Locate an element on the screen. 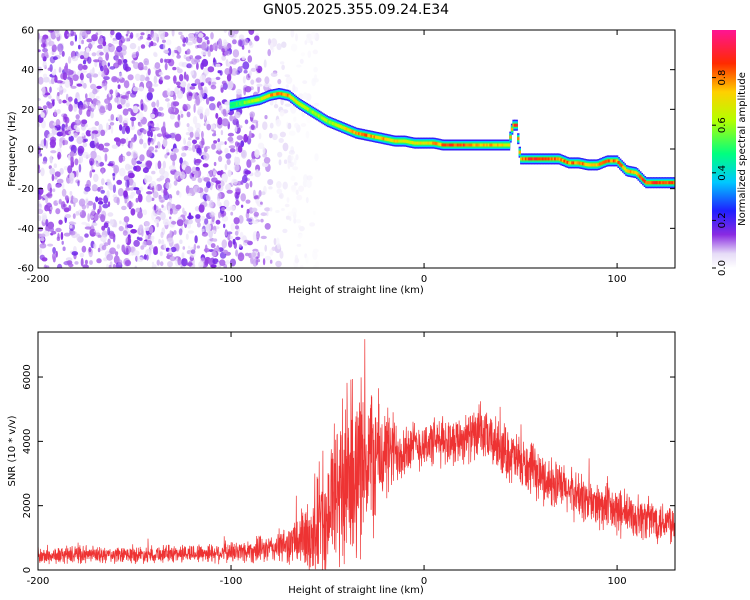  colorbar-label: Normalized spectral amplitude is located at coordinates (742, 149).